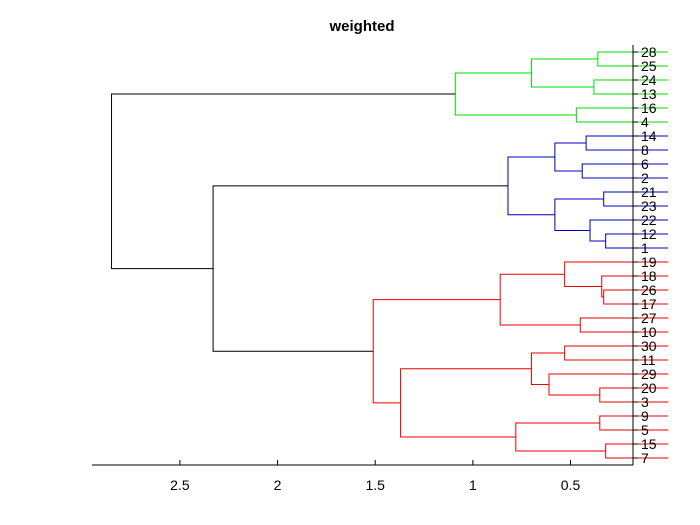 The height and width of the screenshot is (525, 700). Describe the element at coordinates (649, 192) in the screenshot. I see `leaf-label: 21` at that location.